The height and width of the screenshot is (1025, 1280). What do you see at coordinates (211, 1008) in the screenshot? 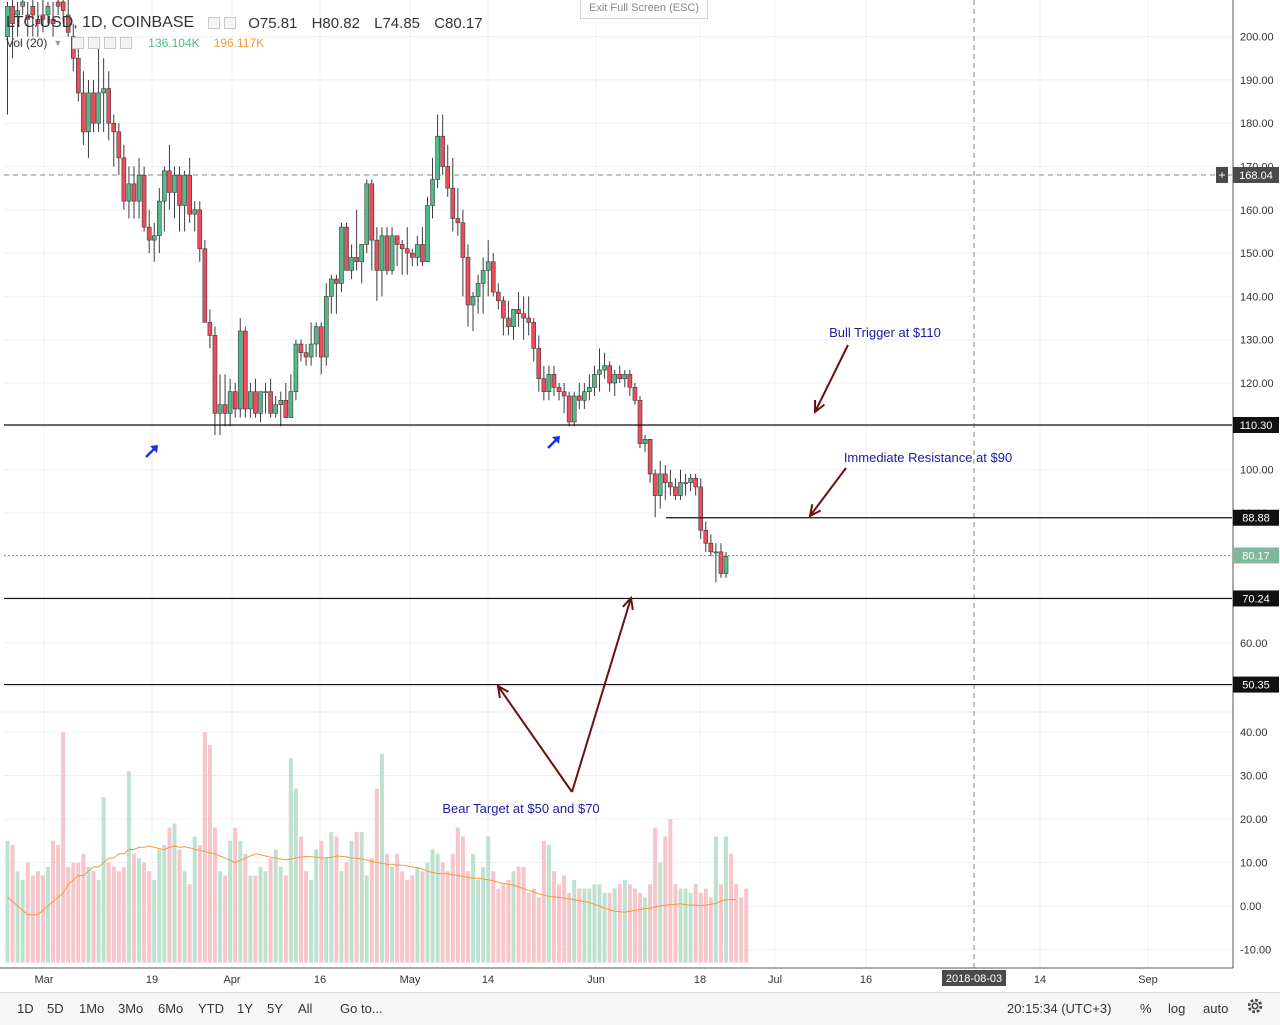
I see `timeframe-ytd: YTD` at bounding box center [211, 1008].